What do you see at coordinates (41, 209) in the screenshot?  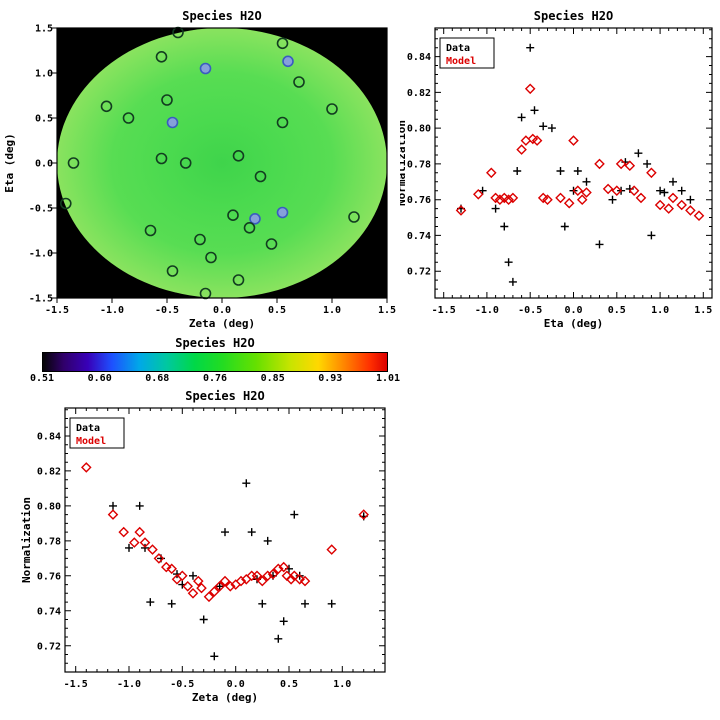 I see `y-tick-label: -0.5` at bounding box center [41, 209].